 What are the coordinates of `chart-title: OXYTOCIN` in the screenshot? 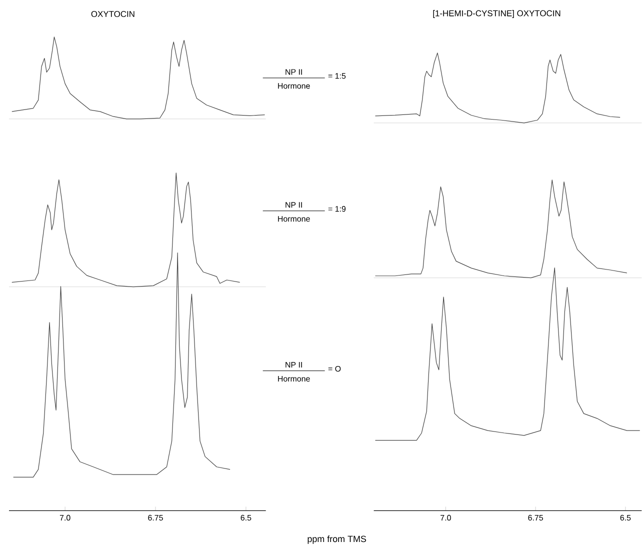 It's located at (112, 14).